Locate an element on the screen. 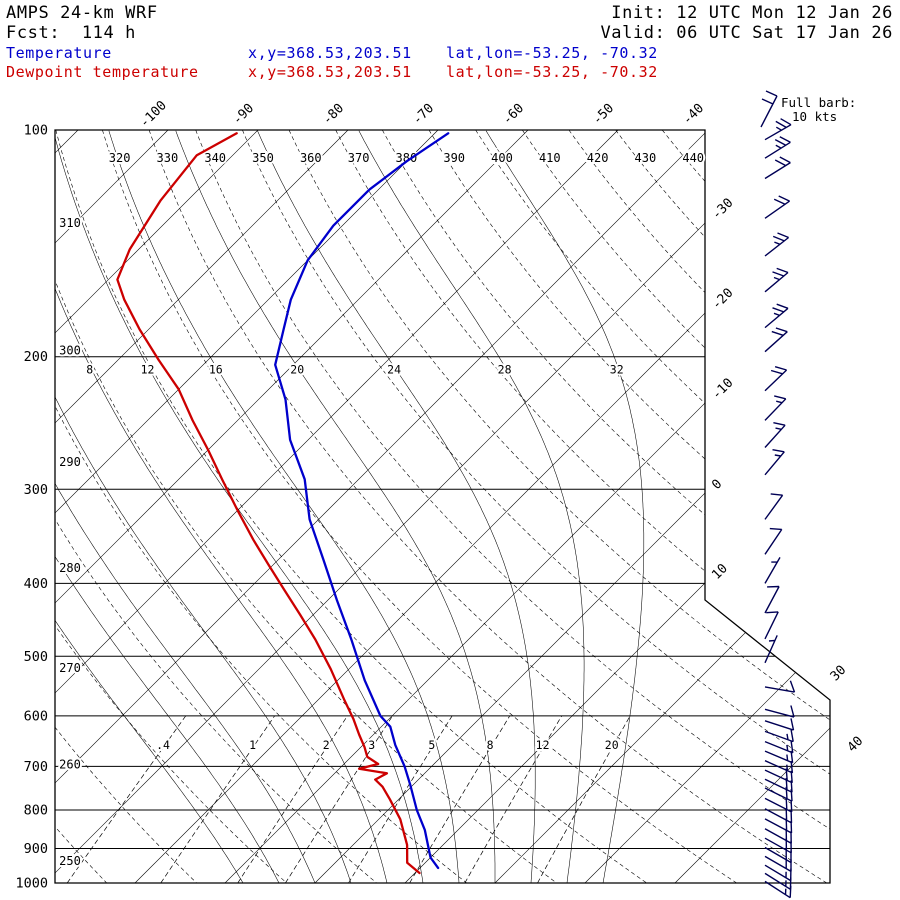 The height and width of the screenshot is (900, 900). svg-text: 2 is located at coordinates (326, 745).